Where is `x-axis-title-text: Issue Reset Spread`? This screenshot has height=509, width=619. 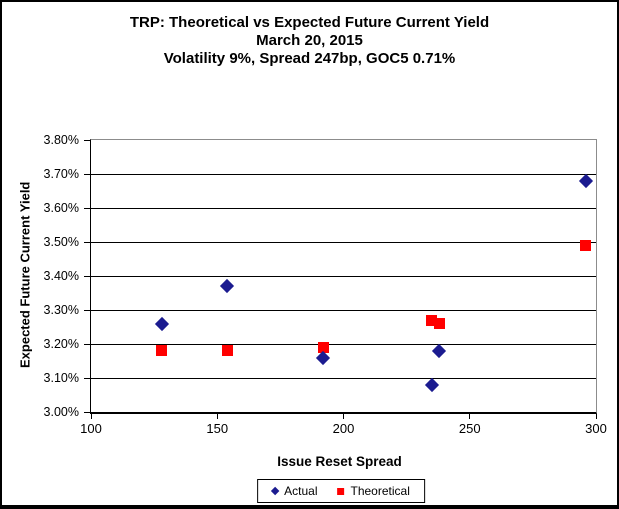
x-axis-title-text: Issue Reset Spread is located at coordinates (339, 461).